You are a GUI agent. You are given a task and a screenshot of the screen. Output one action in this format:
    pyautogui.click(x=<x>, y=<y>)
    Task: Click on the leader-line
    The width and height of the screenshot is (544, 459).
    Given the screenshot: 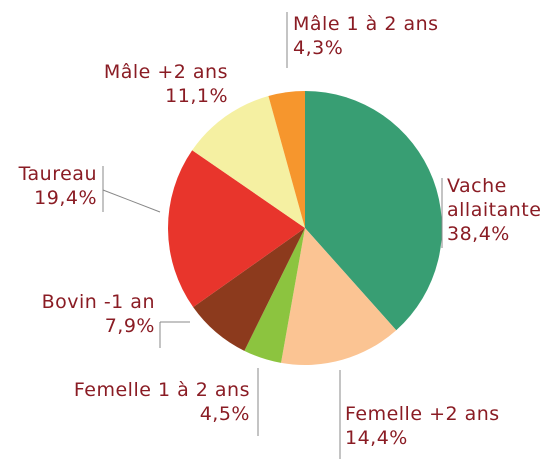 What is the action you would take?
    pyautogui.click(x=131, y=201)
    